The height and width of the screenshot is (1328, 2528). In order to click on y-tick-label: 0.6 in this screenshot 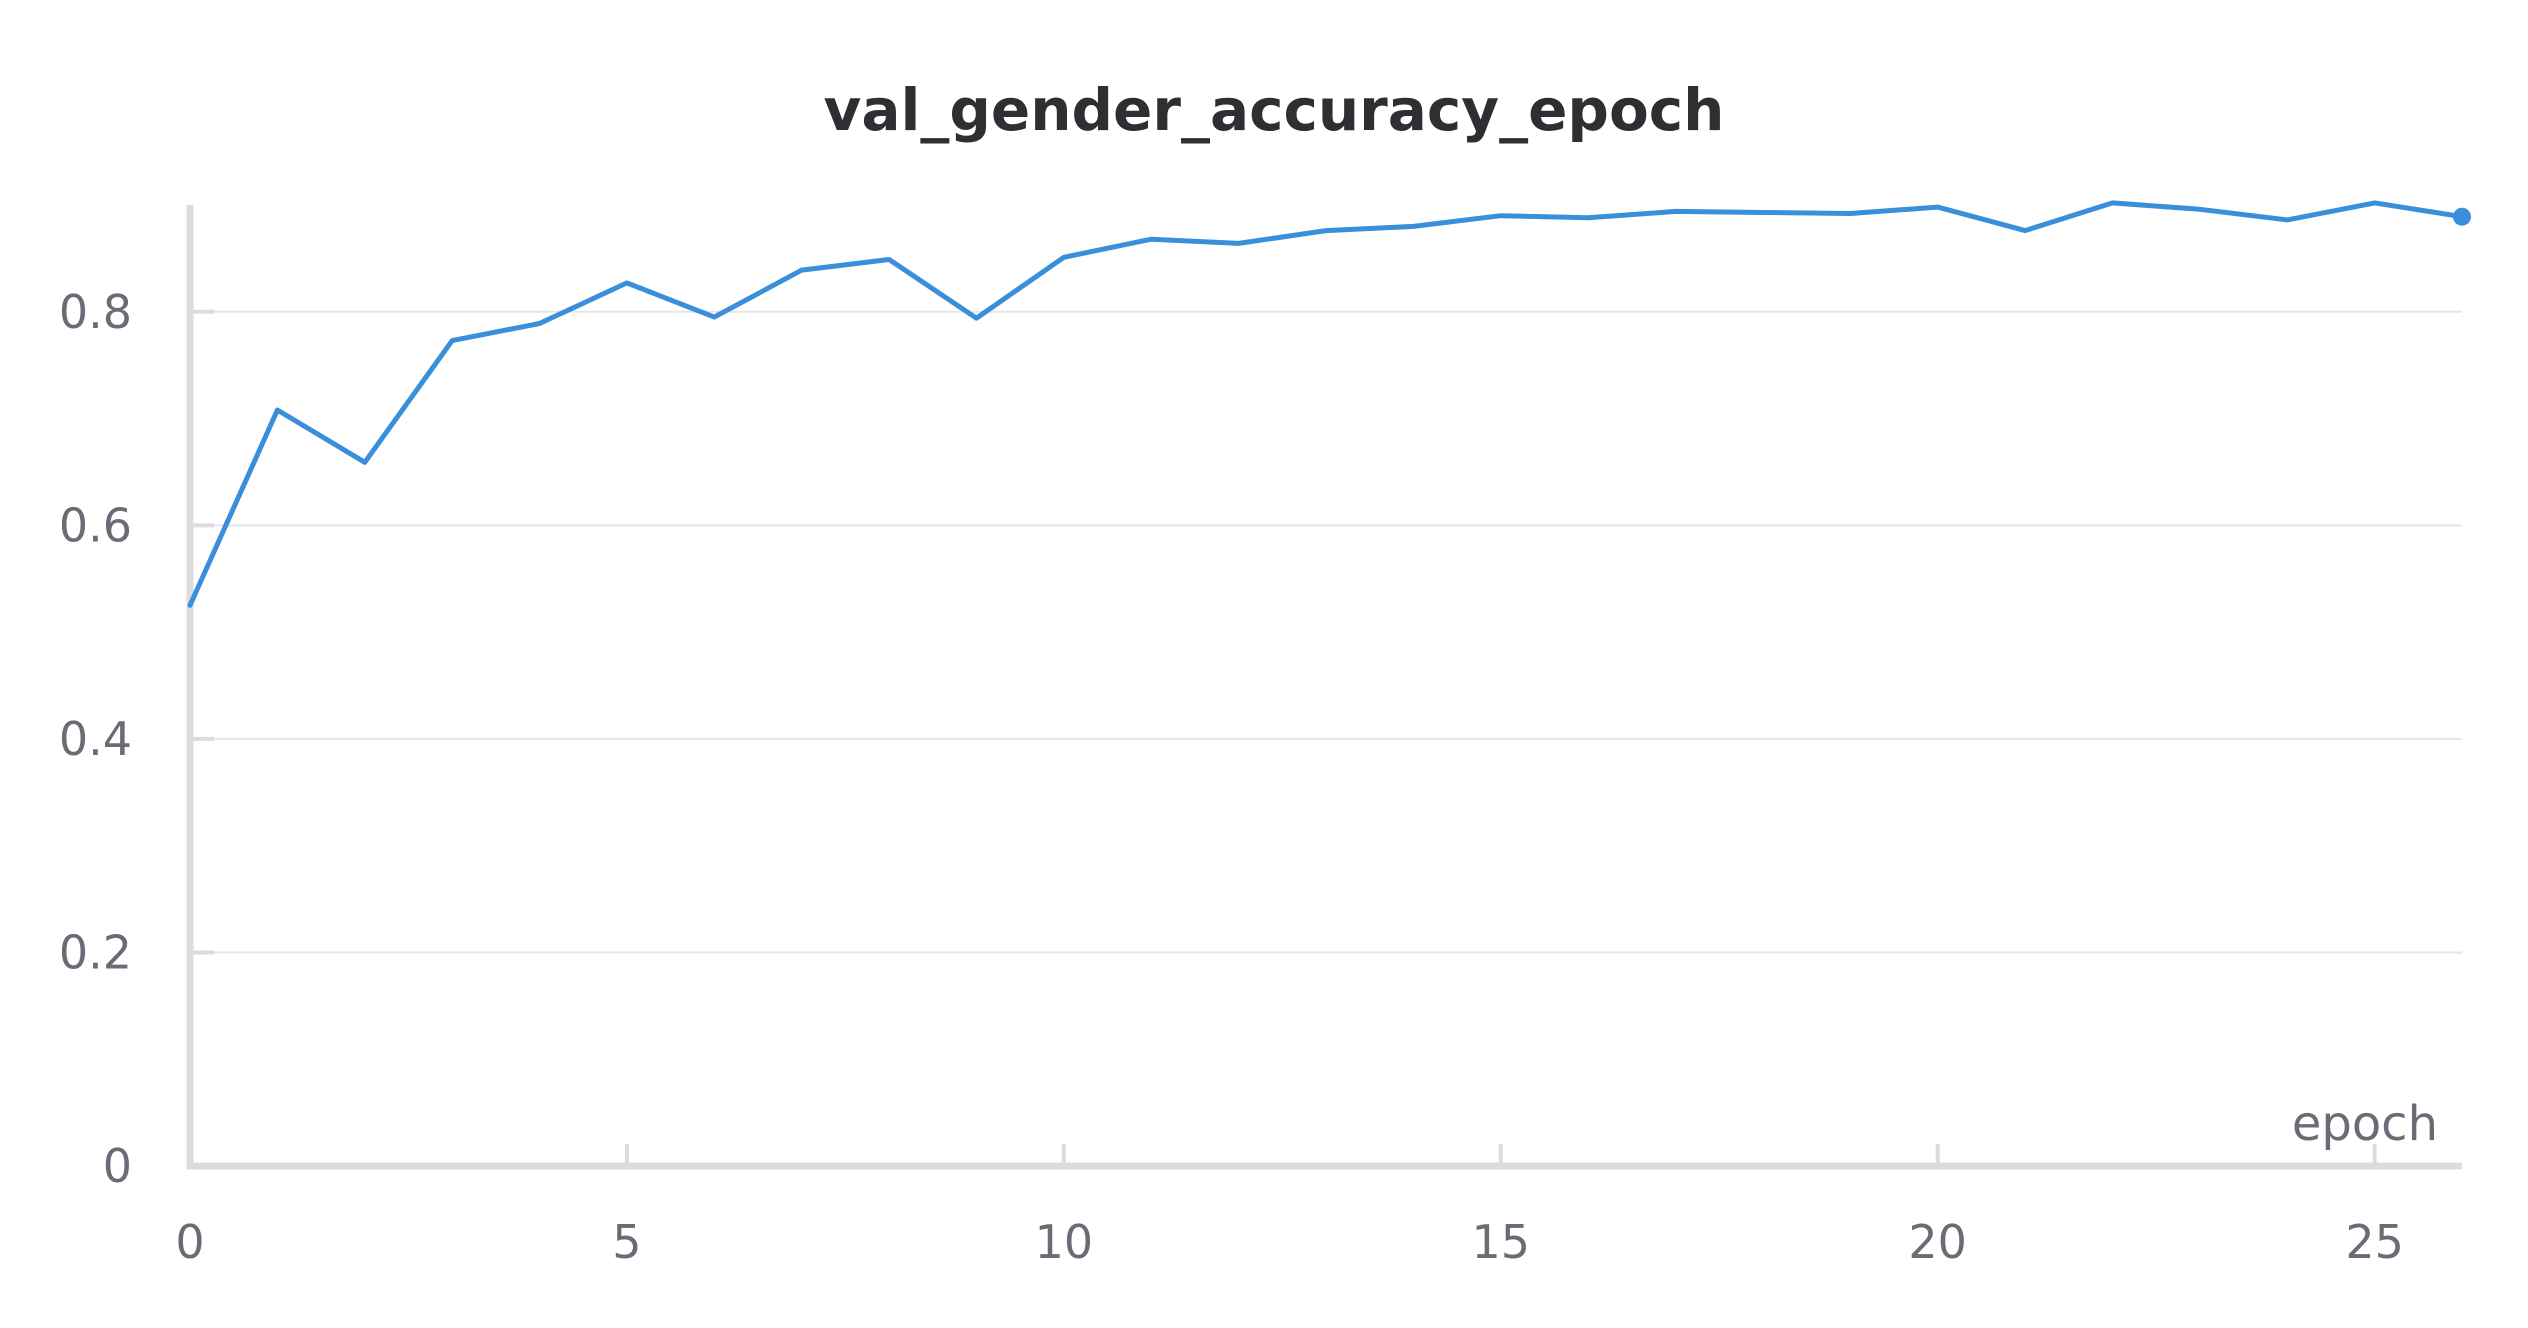, I will do `click(95, 525)`.